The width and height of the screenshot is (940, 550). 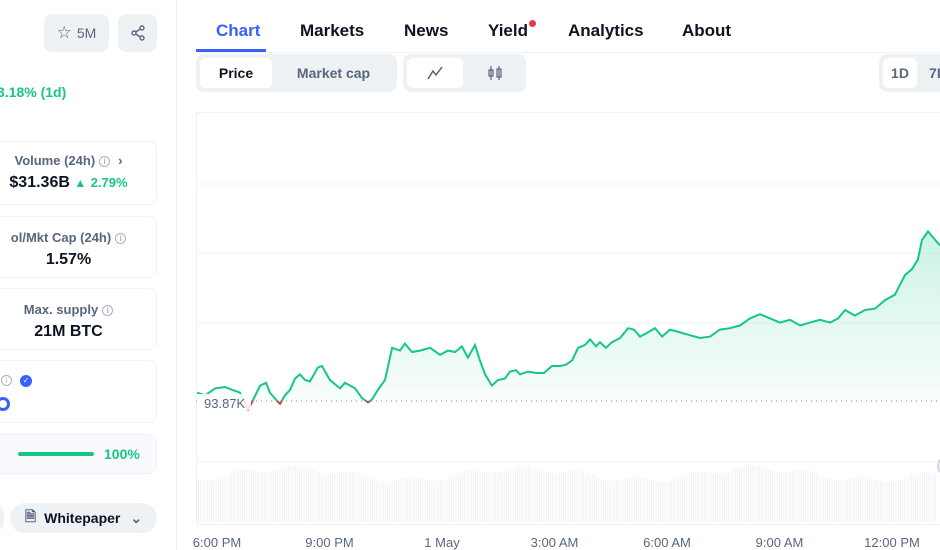 I want to click on chevron-down-icon: ⌄, so click(x=136, y=517).